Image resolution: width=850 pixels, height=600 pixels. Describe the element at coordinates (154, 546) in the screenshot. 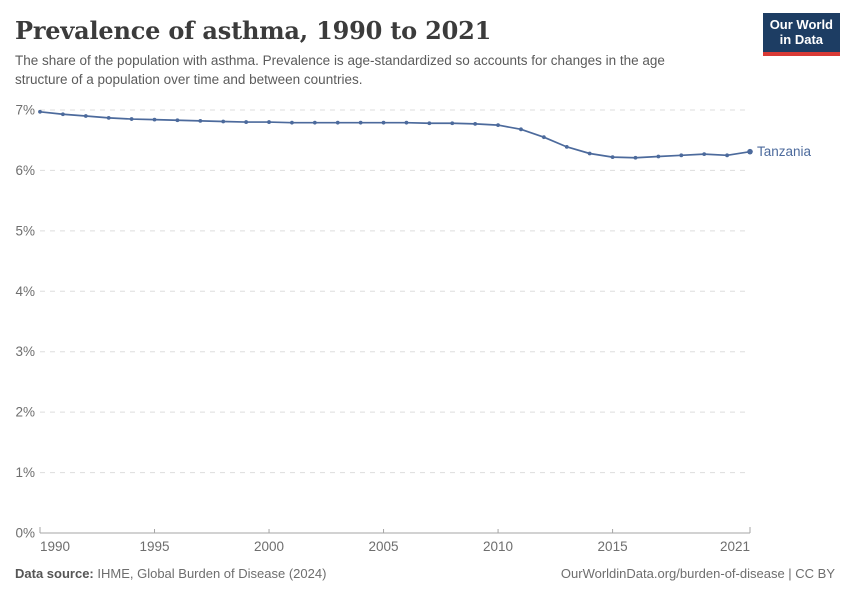

I see `x-tick-label: 1995` at that location.